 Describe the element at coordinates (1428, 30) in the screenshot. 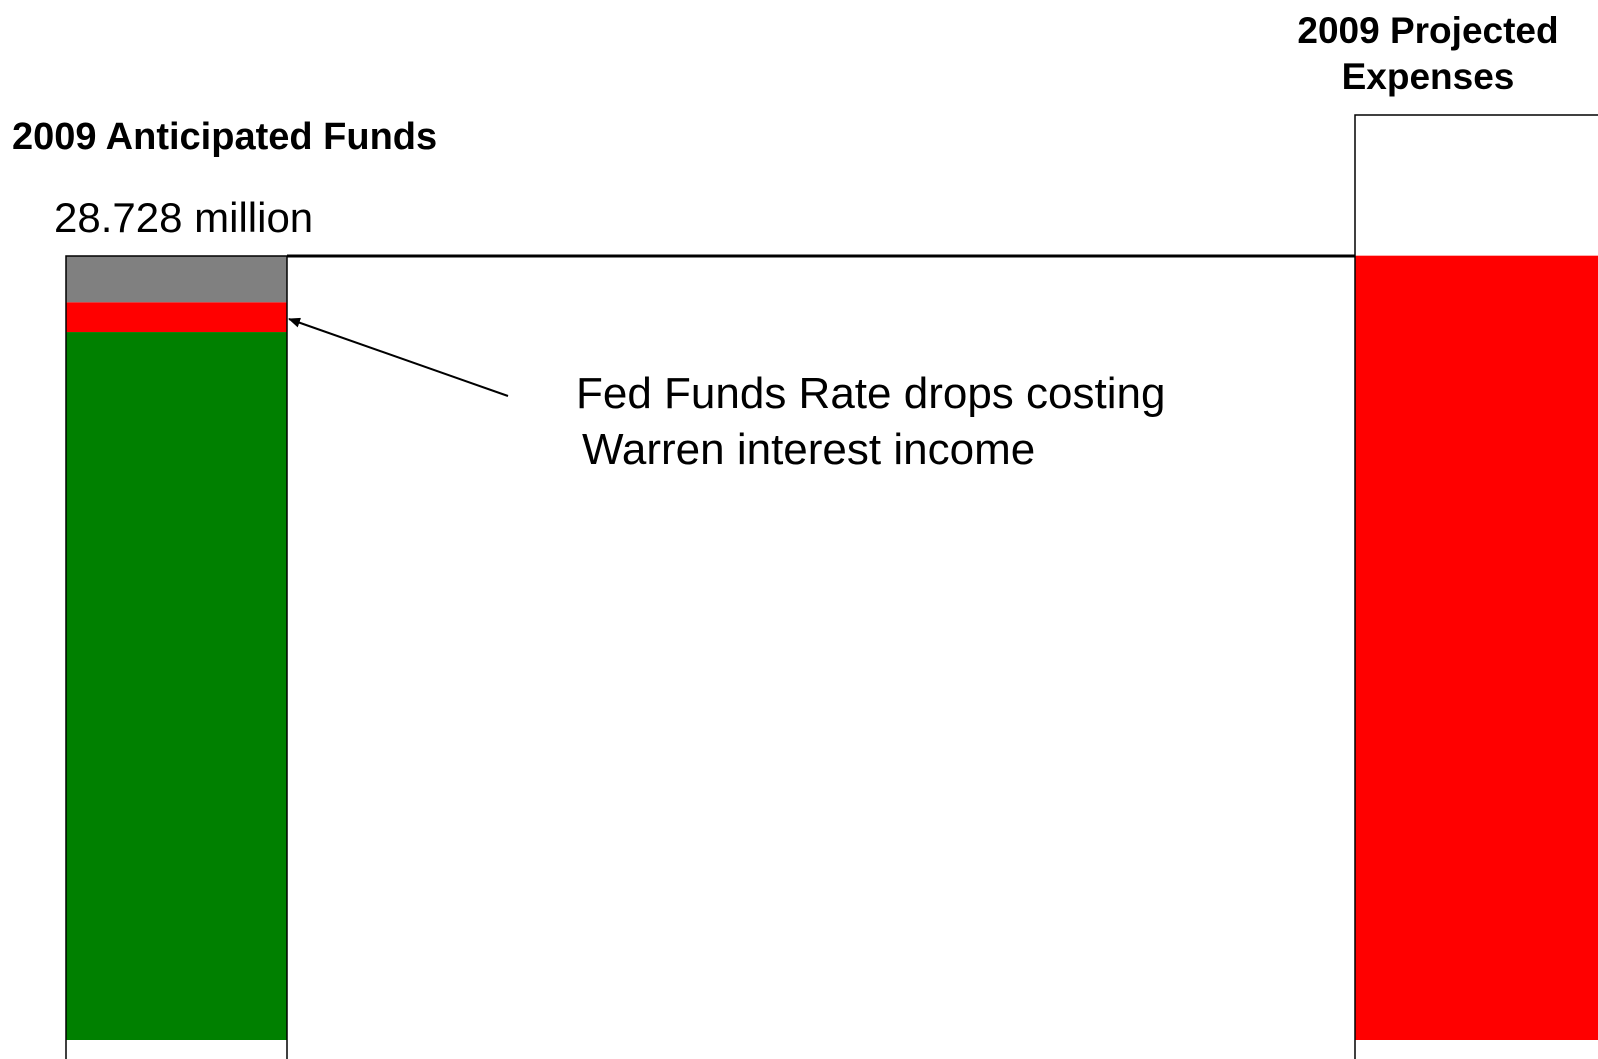

I see `projected-expenses-title-line-1: 2009 Projected` at that location.